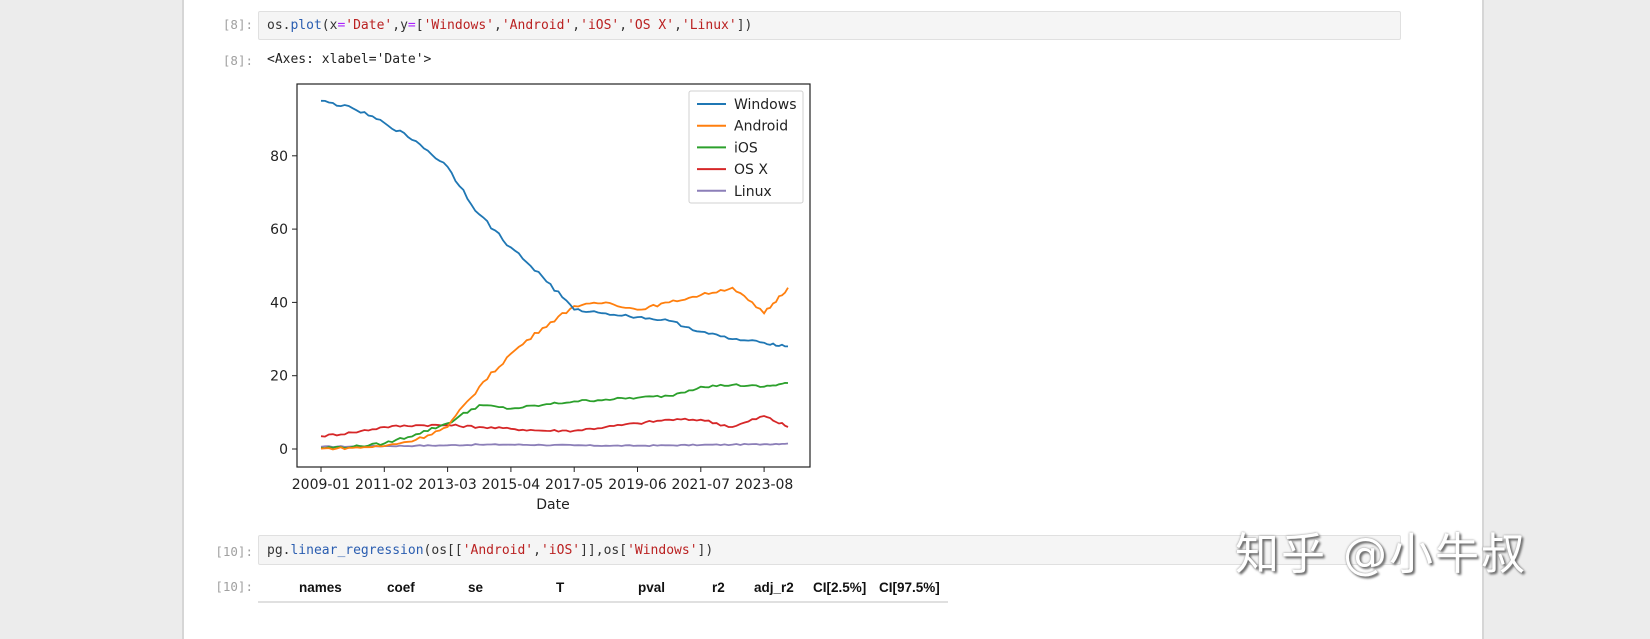 The width and height of the screenshot is (1650, 639). I want to click on svg-text: 2021-07, so click(701, 485).